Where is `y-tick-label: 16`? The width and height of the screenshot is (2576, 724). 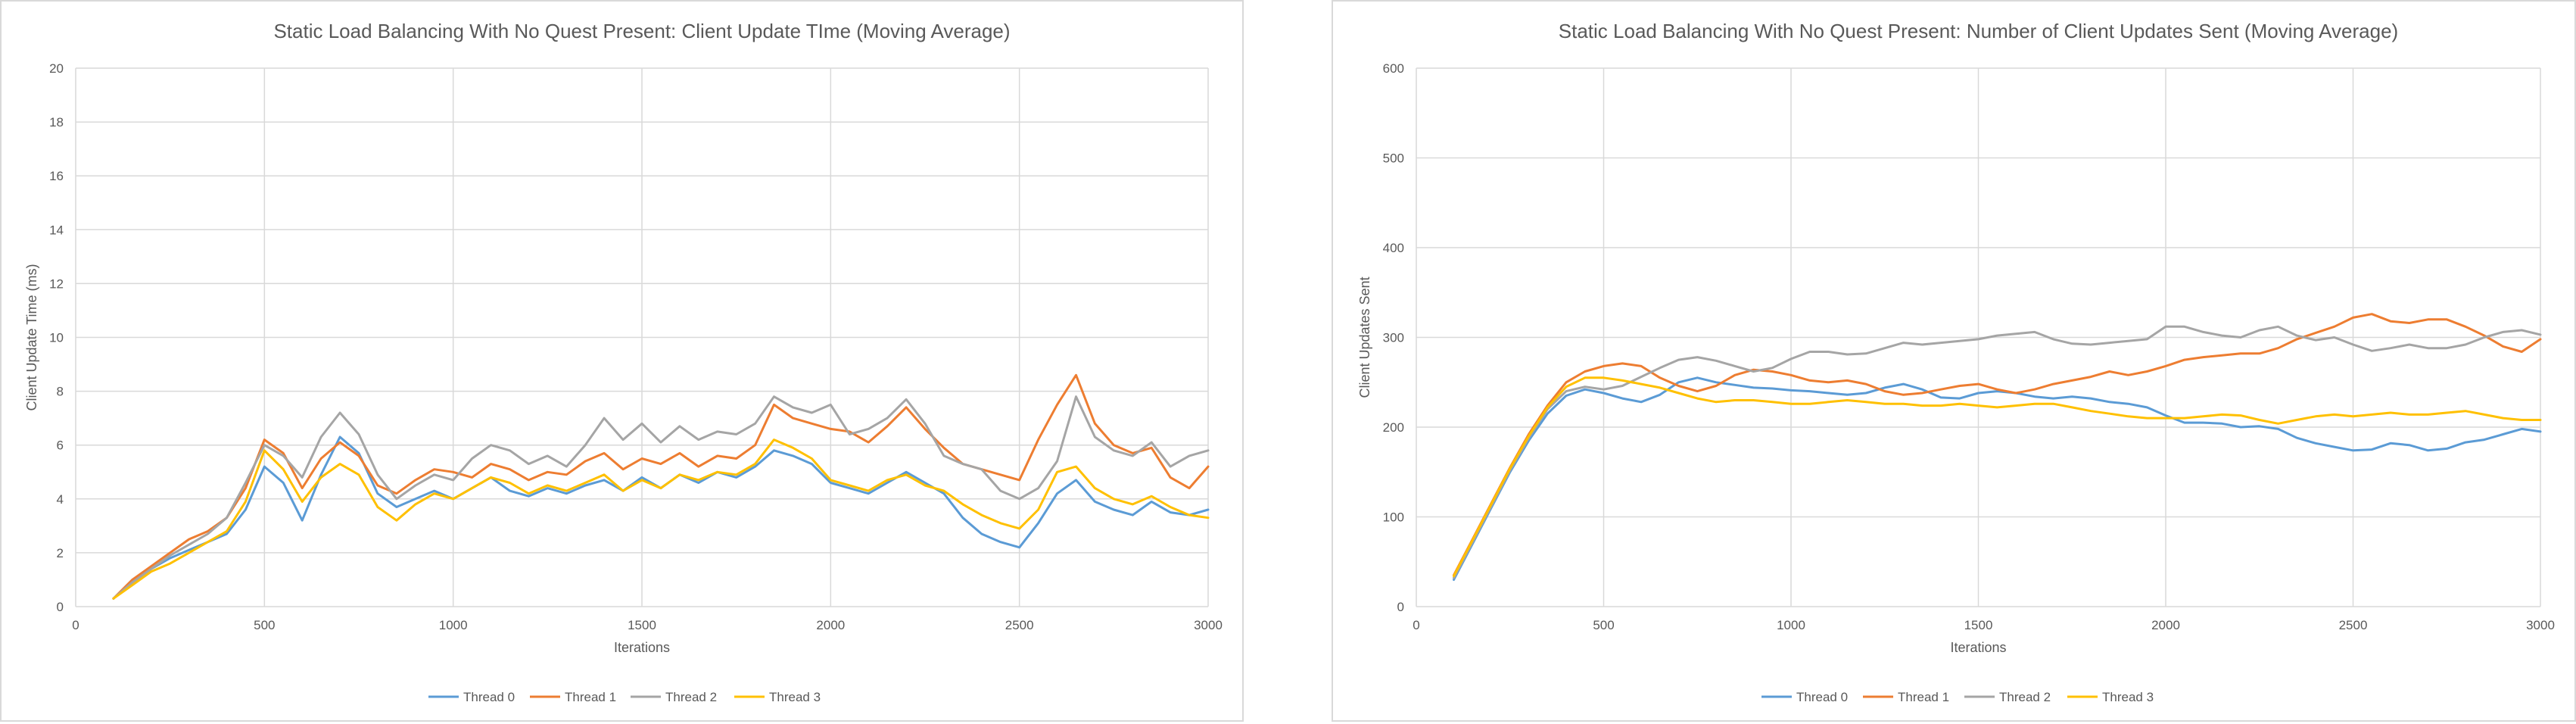
y-tick-label: 16 is located at coordinates (56, 176).